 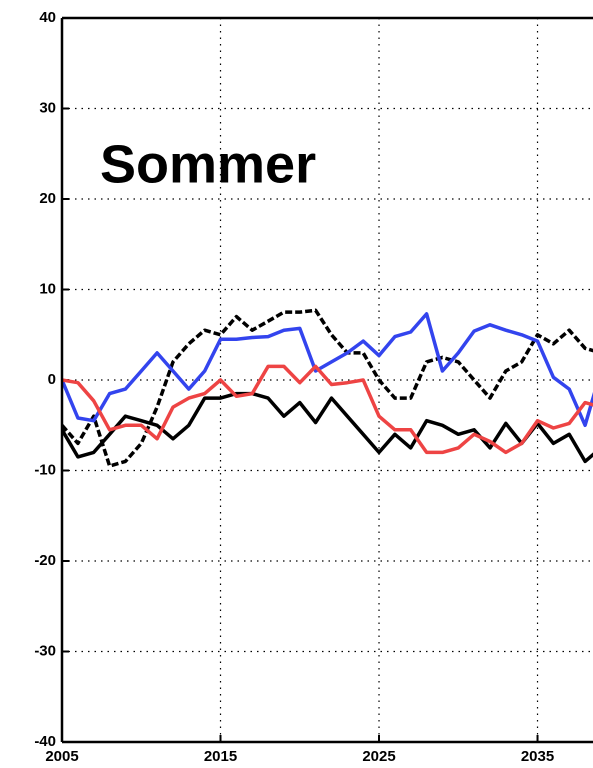 I want to click on y-tick-label: 10, so click(x=47, y=288).